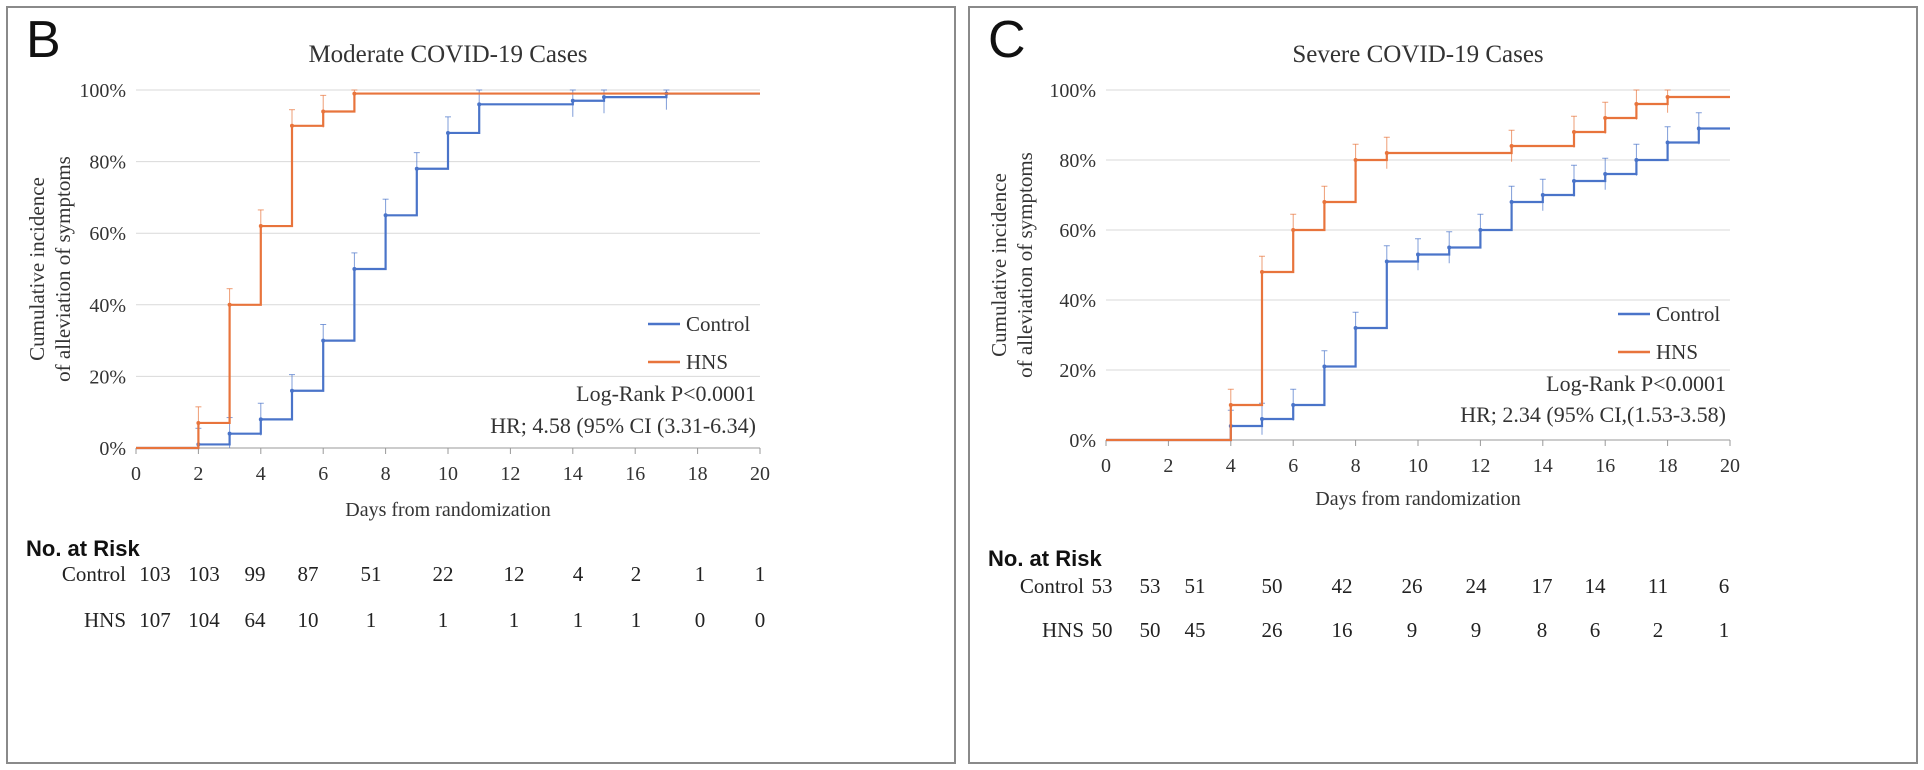 This screenshot has width=1924, height=770. Describe the element at coordinates (623, 425) in the screenshot. I see `stat-annotation: HR; 4.58 (95% CI (3.31-6.34)` at that location.